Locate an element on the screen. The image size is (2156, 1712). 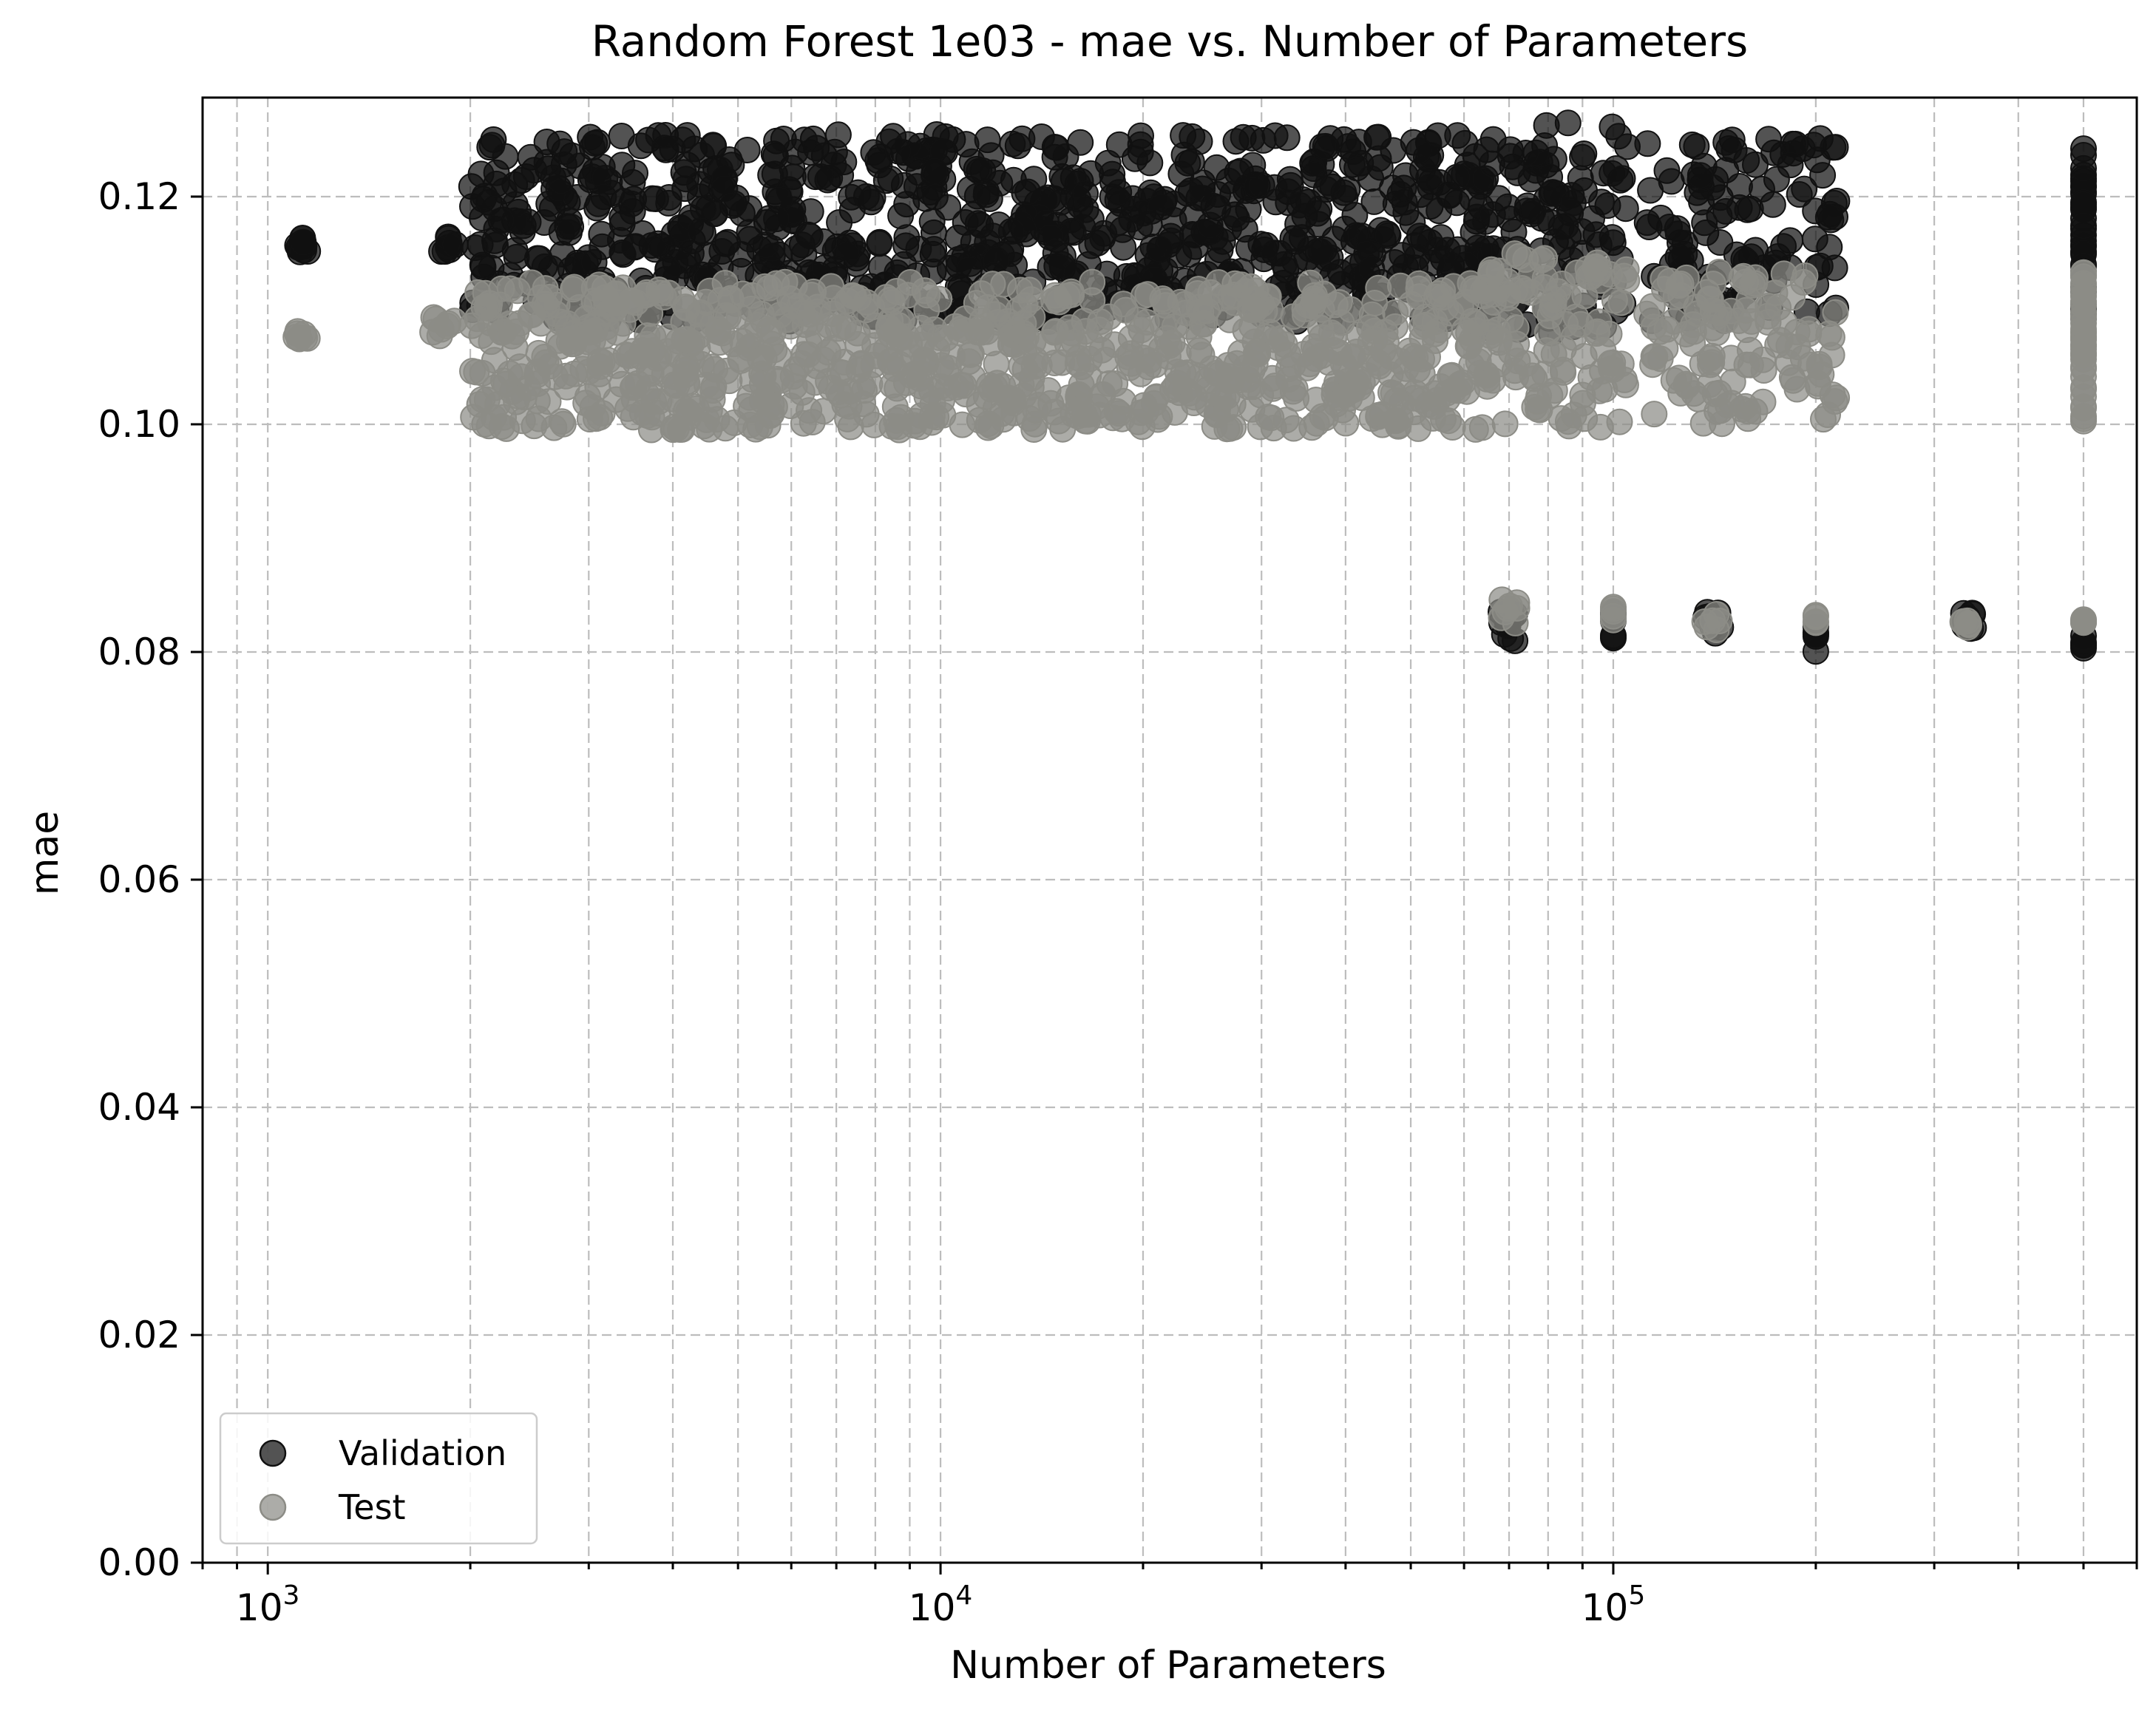
legend: Validation Test is located at coordinates (378, 1478).